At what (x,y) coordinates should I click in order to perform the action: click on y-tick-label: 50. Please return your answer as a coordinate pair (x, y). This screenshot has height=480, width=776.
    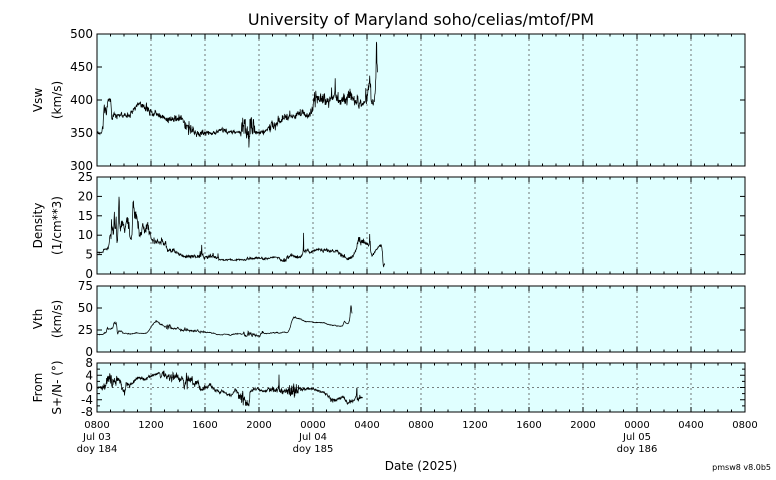
    Looking at the image, I should click on (85, 308).